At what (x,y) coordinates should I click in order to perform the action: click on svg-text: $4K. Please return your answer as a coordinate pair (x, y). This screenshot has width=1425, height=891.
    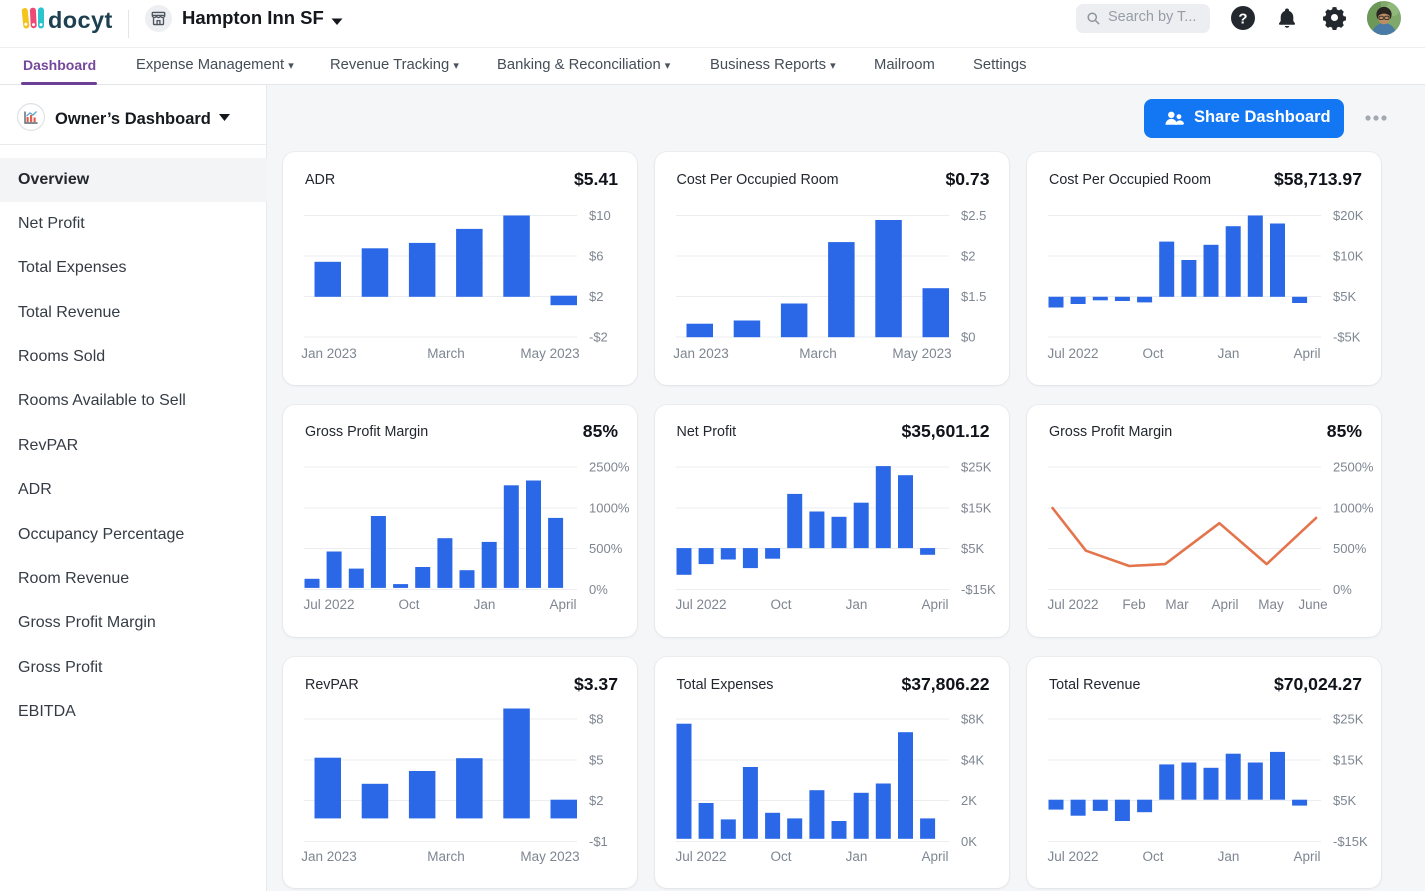
    Looking at the image, I should click on (972, 760).